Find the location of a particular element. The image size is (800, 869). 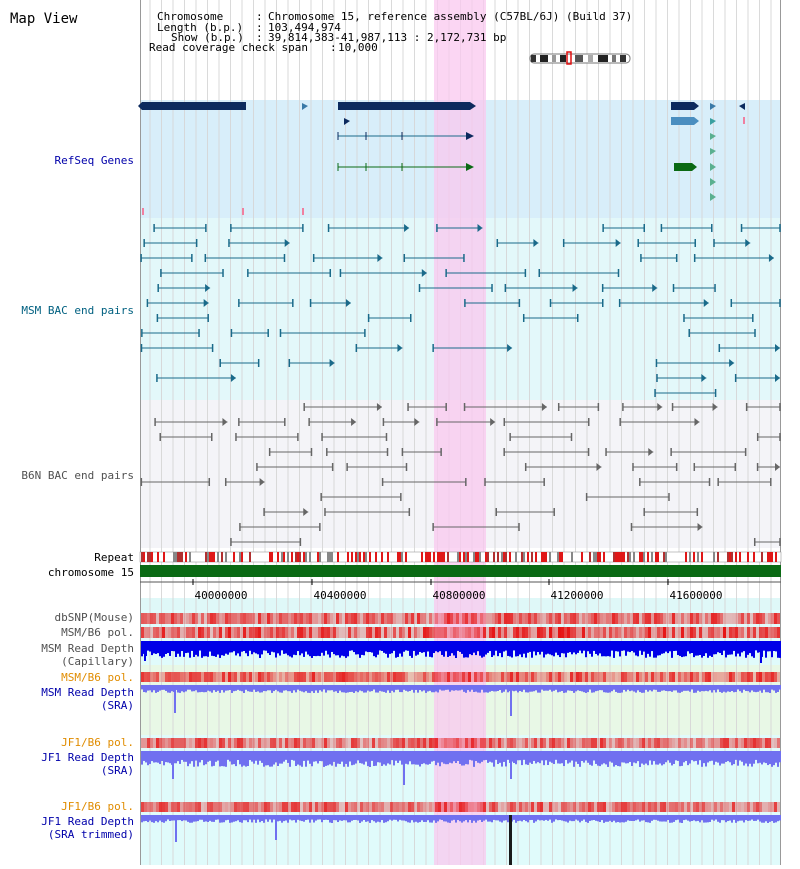

track-label-jf1-depth-trim-sub: (SRA trimmed) is located at coordinates (91, 834).